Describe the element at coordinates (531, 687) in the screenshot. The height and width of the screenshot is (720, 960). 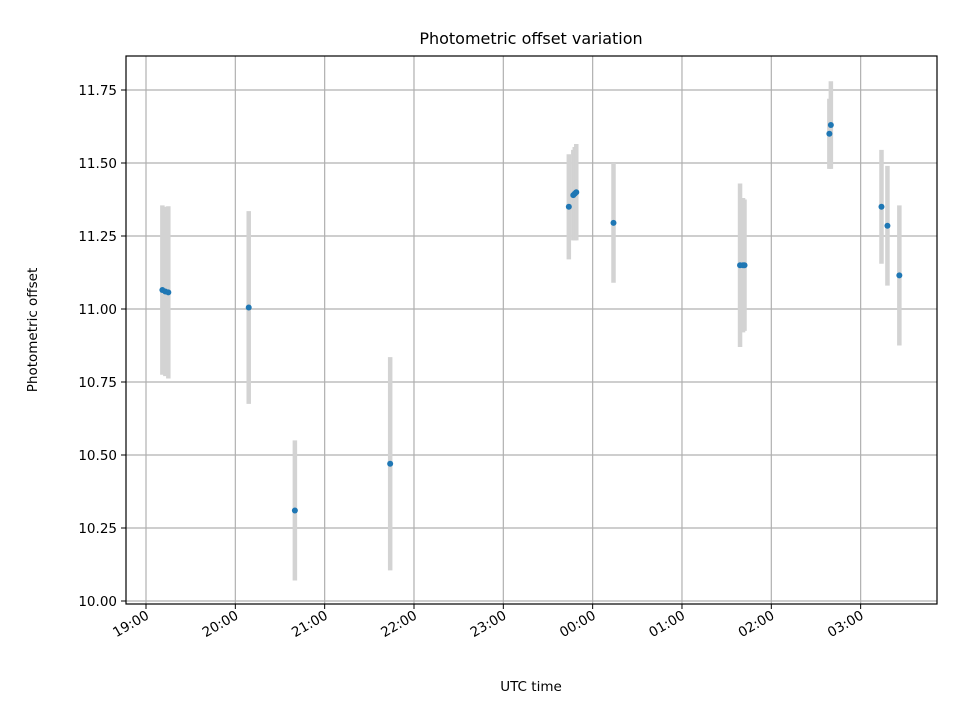
I see `x-axis-label: UTC time` at that location.